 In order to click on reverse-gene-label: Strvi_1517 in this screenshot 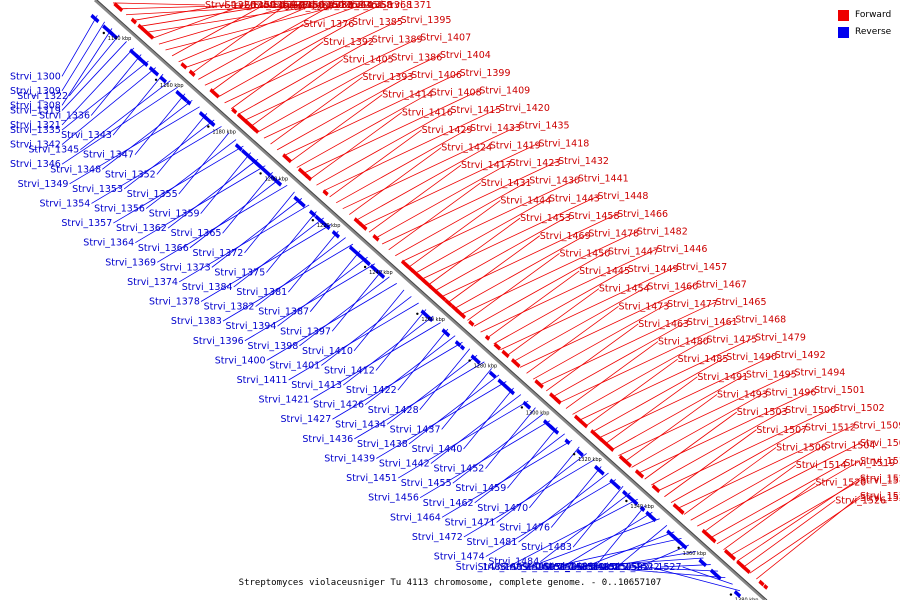, I will do `click(546, 567)`.